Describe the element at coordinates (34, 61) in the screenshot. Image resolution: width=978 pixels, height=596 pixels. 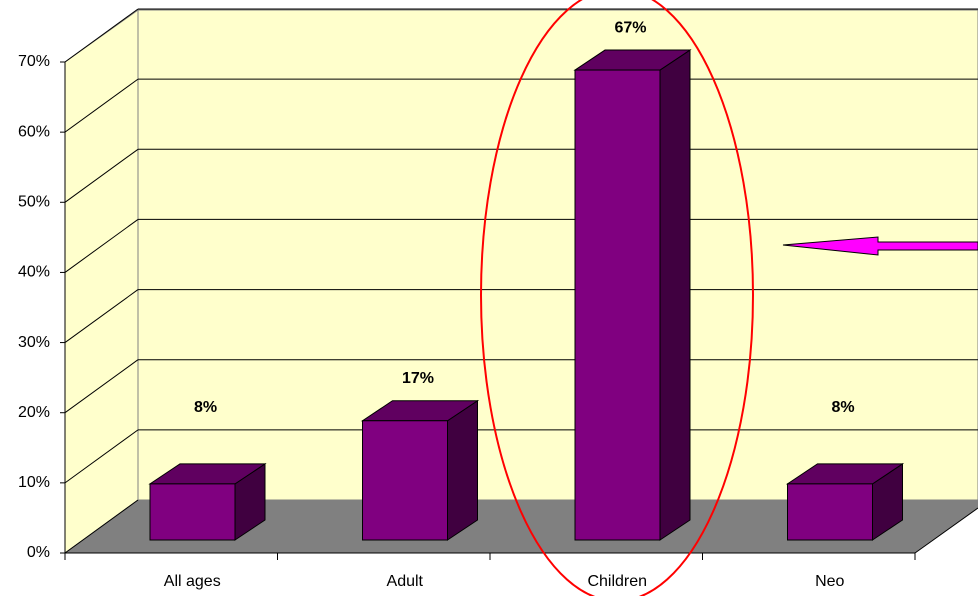
I see `y-tick-label: 70%` at that location.